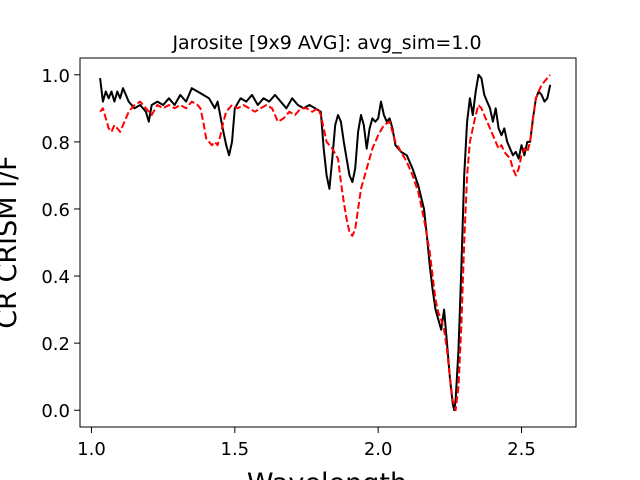  Describe the element at coordinates (327, 474) in the screenshot. I see `x-axis-label: Wavelength` at that location.